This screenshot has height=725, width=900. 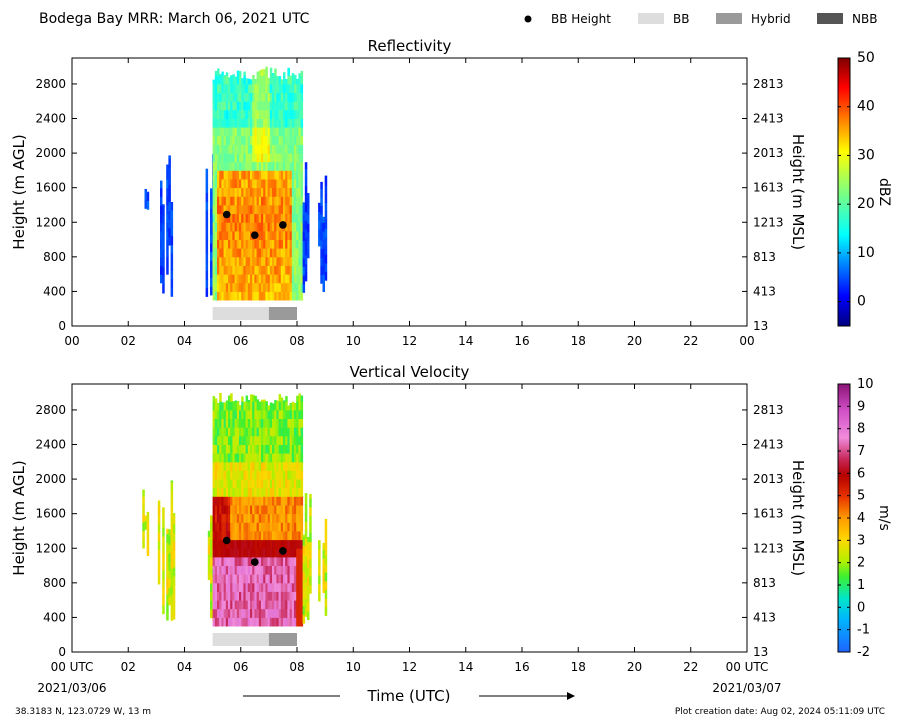 What do you see at coordinates (296, 667) in the screenshot?
I see `x-tick-label: 08` at bounding box center [296, 667].